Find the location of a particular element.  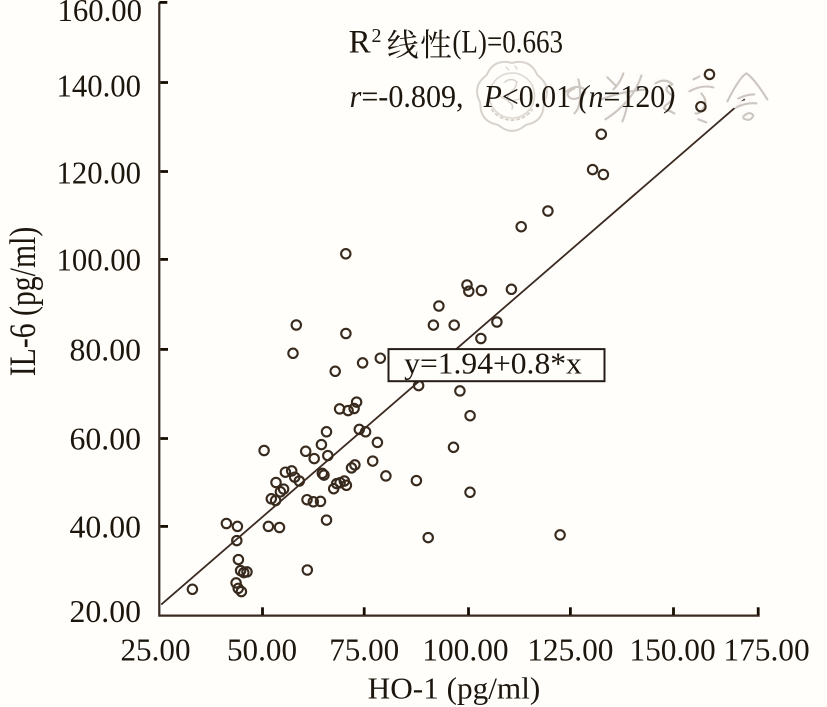

svg-text: 175.00 is located at coordinates (766, 650).